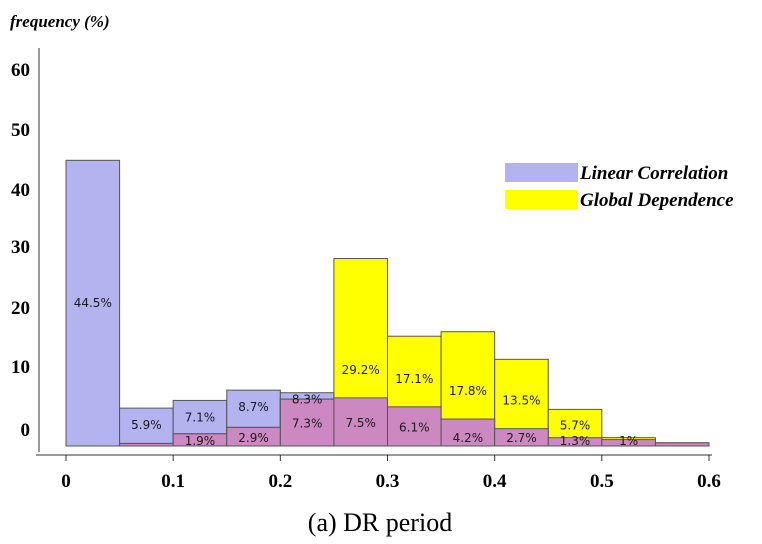  What do you see at coordinates (200, 417) in the screenshot?
I see `linear-correlation-bar-label: 7.1%` at bounding box center [200, 417].